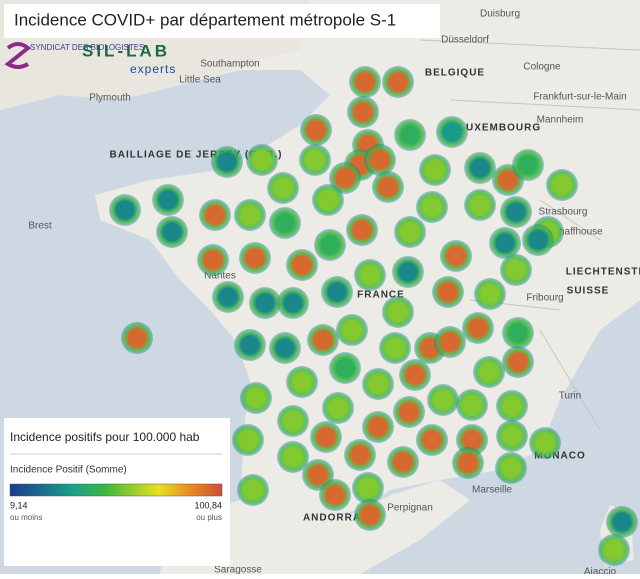 The image size is (640, 579). What do you see at coordinates (465, 40) in the screenshot?
I see `map-label: Düsseldorf` at bounding box center [465, 40].